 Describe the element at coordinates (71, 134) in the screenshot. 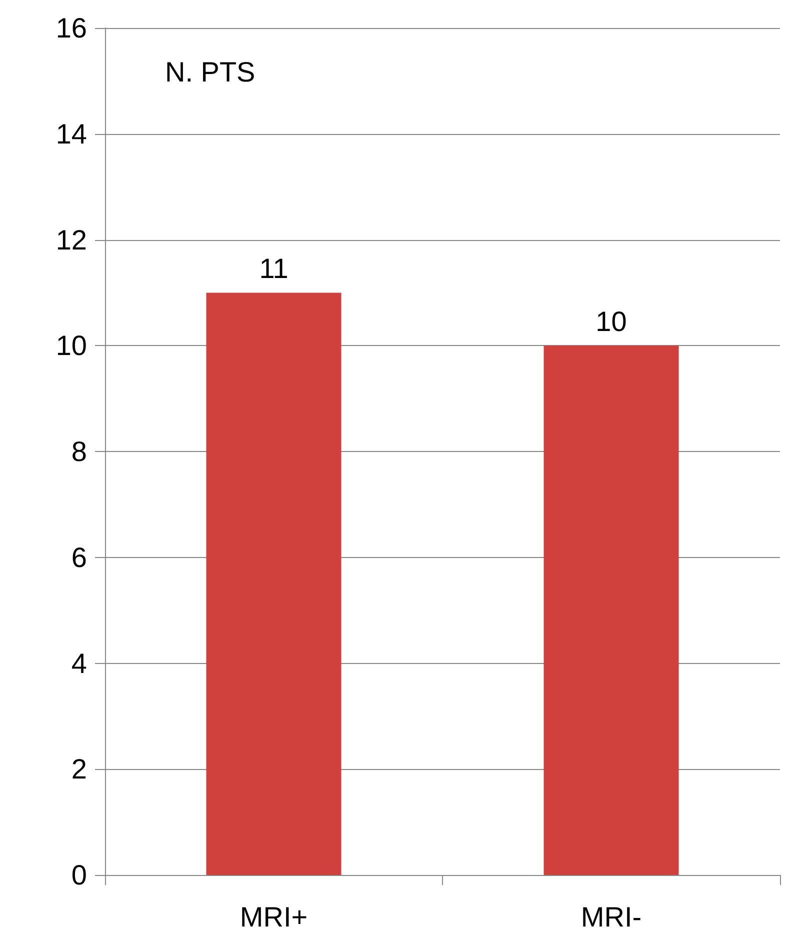

I see `y-tick-label: 14` at that location.